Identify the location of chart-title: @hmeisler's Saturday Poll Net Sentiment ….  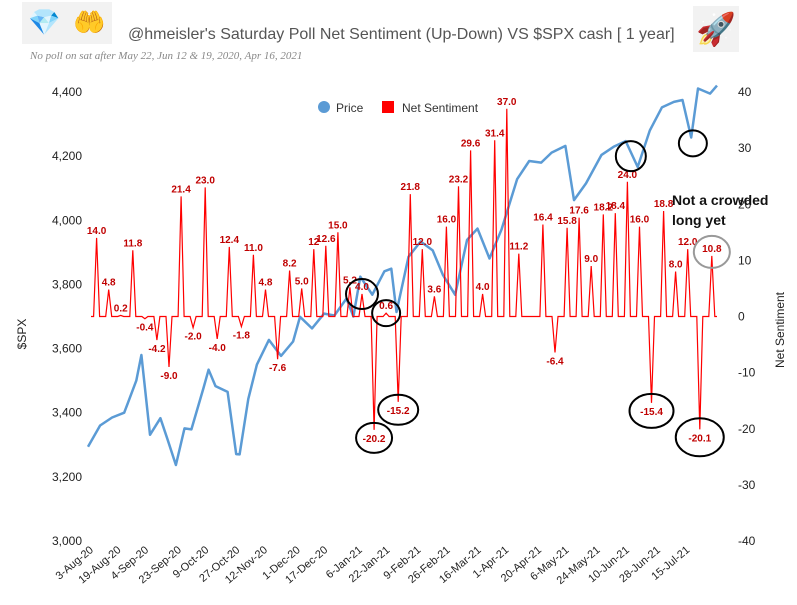
(401, 34).